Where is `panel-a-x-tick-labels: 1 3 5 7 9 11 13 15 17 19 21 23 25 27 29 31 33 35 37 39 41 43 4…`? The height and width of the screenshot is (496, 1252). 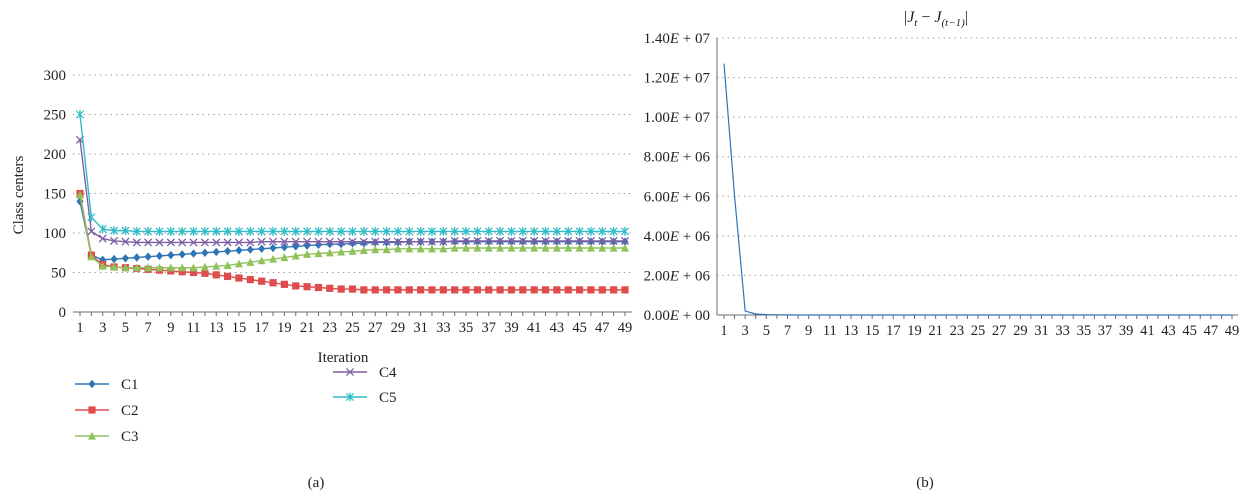 panel-a-x-tick-labels: 1 3 5 7 9 11 13 15 17 19 21 23 25 27 29 31 33 35 37 39 41 43 4… is located at coordinates (354, 328).